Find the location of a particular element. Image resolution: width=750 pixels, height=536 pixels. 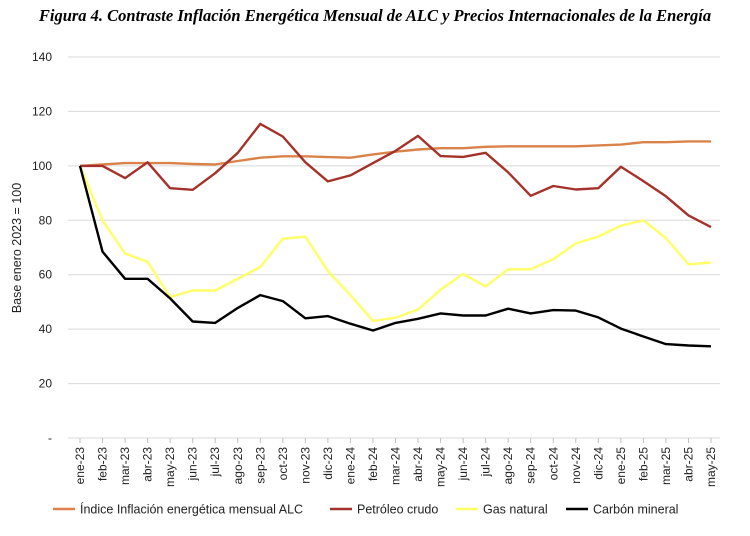

x-tick-label: abr-25 is located at coordinates (688, 464).